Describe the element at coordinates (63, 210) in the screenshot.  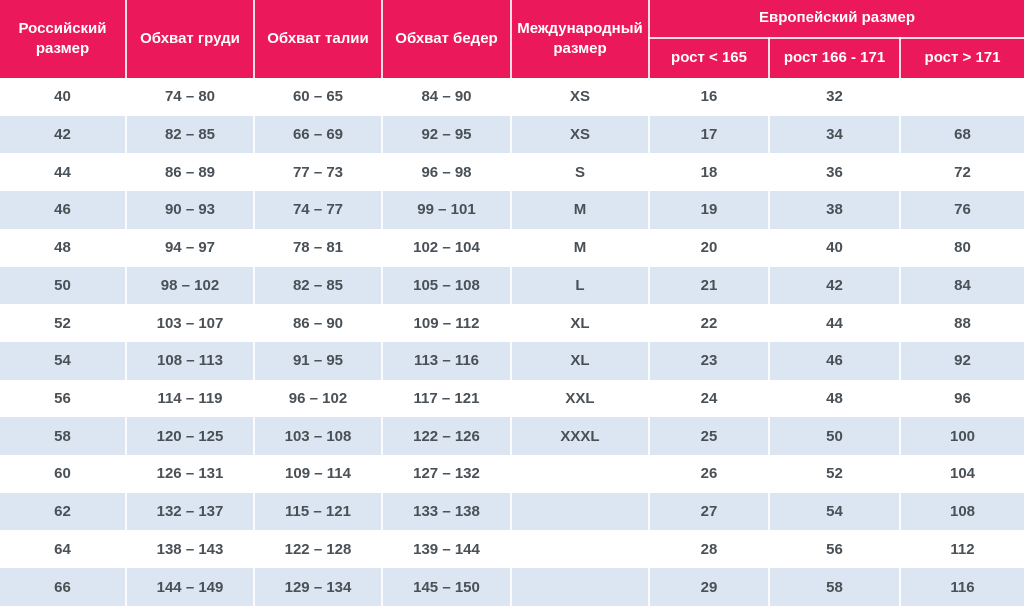
I see `cell-russian-size: 46` at that location.